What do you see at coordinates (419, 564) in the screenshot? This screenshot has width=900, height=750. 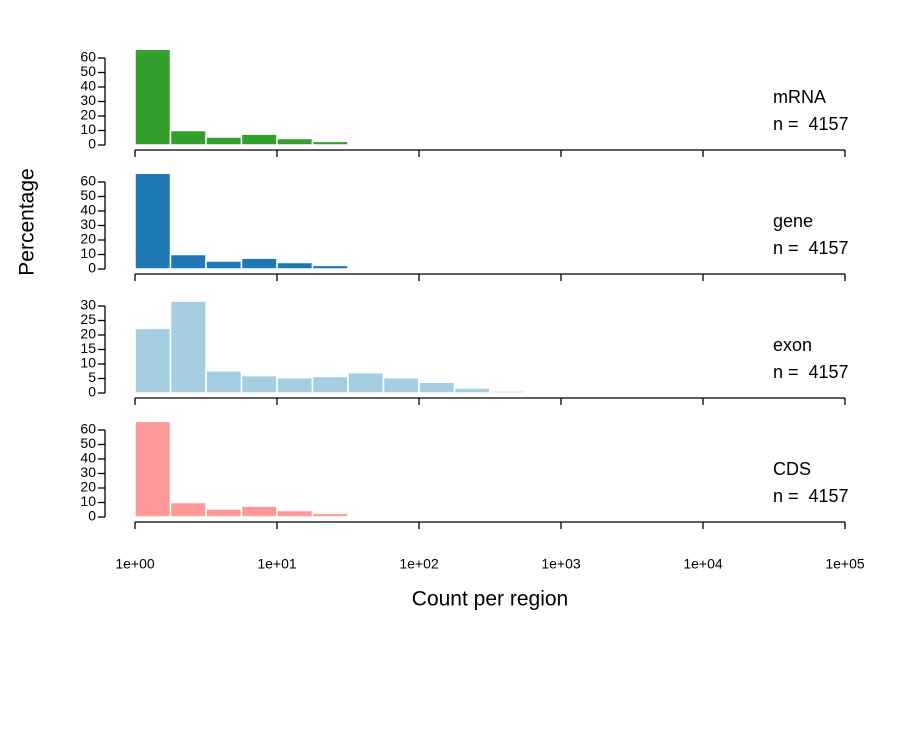 I see `x-tick-label: 1e+02` at bounding box center [419, 564].